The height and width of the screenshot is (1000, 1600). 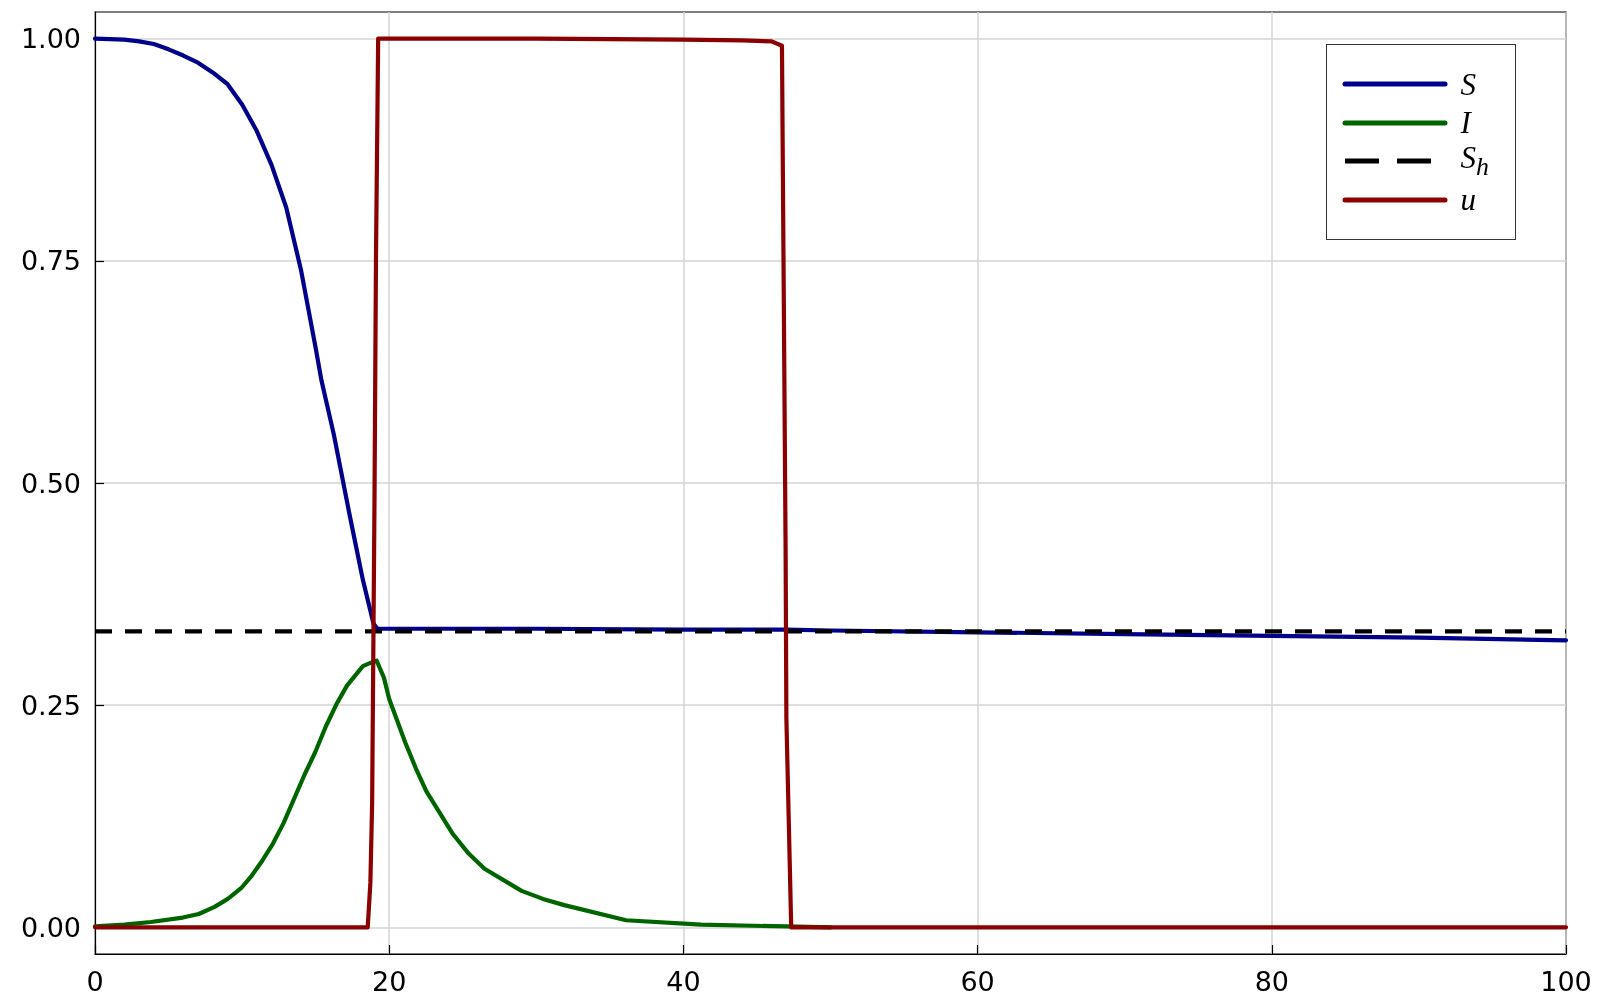 I want to click on y-tick-label: 0.75, so click(x=50, y=261).